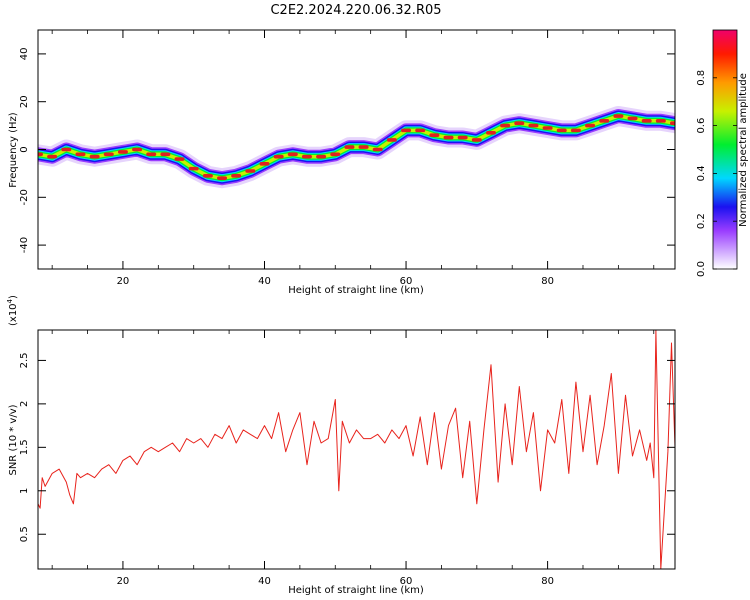 The image size is (750, 600). I want to click on snr-x-axis-label: Height of straight line (km), so click(356, 590).